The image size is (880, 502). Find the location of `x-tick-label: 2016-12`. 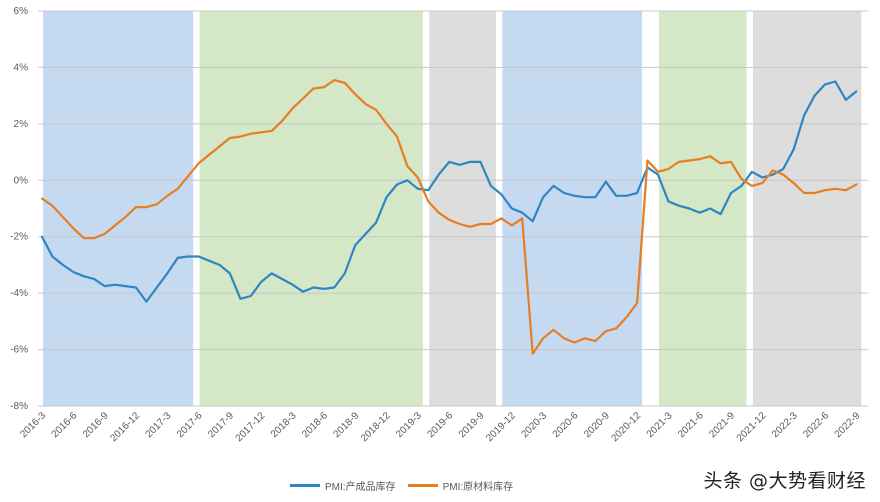

x-tick-label: 2016-12 is located at coordinates (125, 427).